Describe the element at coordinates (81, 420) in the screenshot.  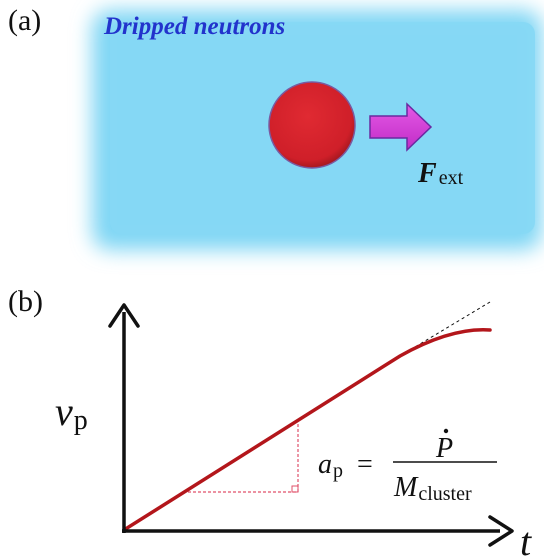
I see `y-axis-subscript: p` at that location.